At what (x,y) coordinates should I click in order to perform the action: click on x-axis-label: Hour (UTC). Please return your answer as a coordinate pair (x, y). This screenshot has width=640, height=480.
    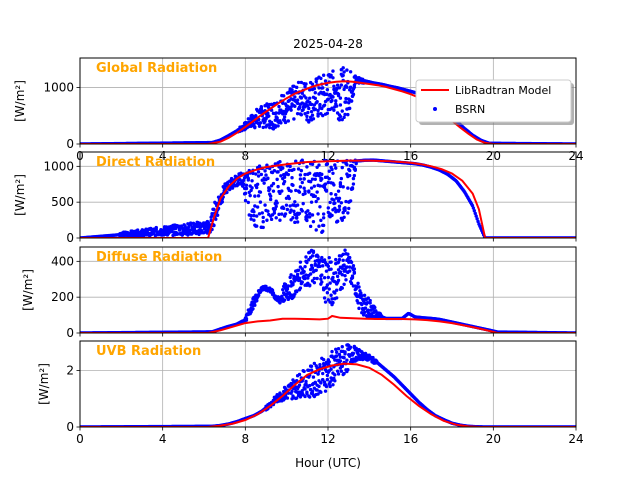
    Looking at the image, I should click on (328, 463).